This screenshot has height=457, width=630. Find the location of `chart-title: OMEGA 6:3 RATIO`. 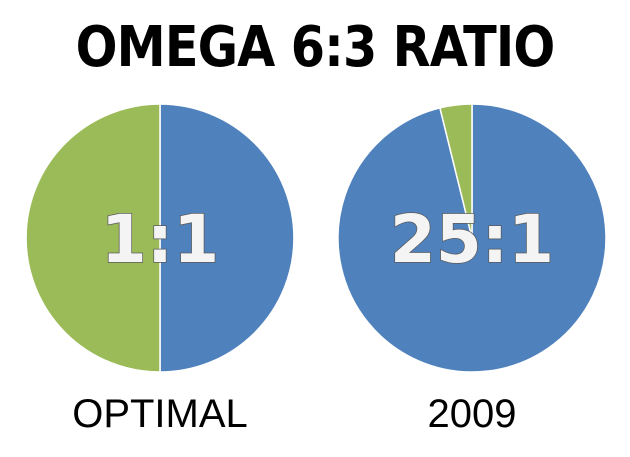

chart-title: OMEGA 6:3 RATIO is located at coordinates (315, 47).